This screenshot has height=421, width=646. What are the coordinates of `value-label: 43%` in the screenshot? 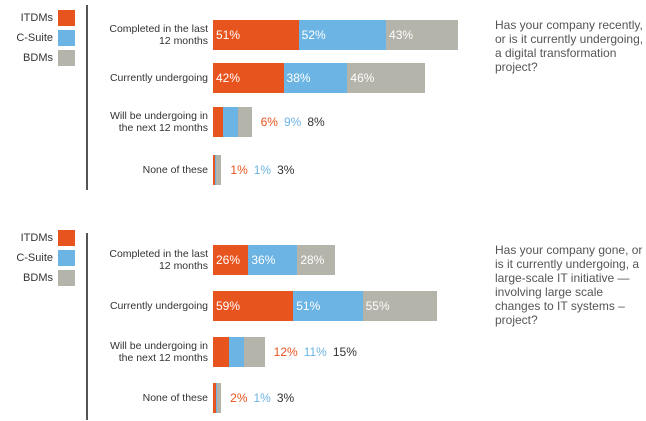 It's located at (401, 35).